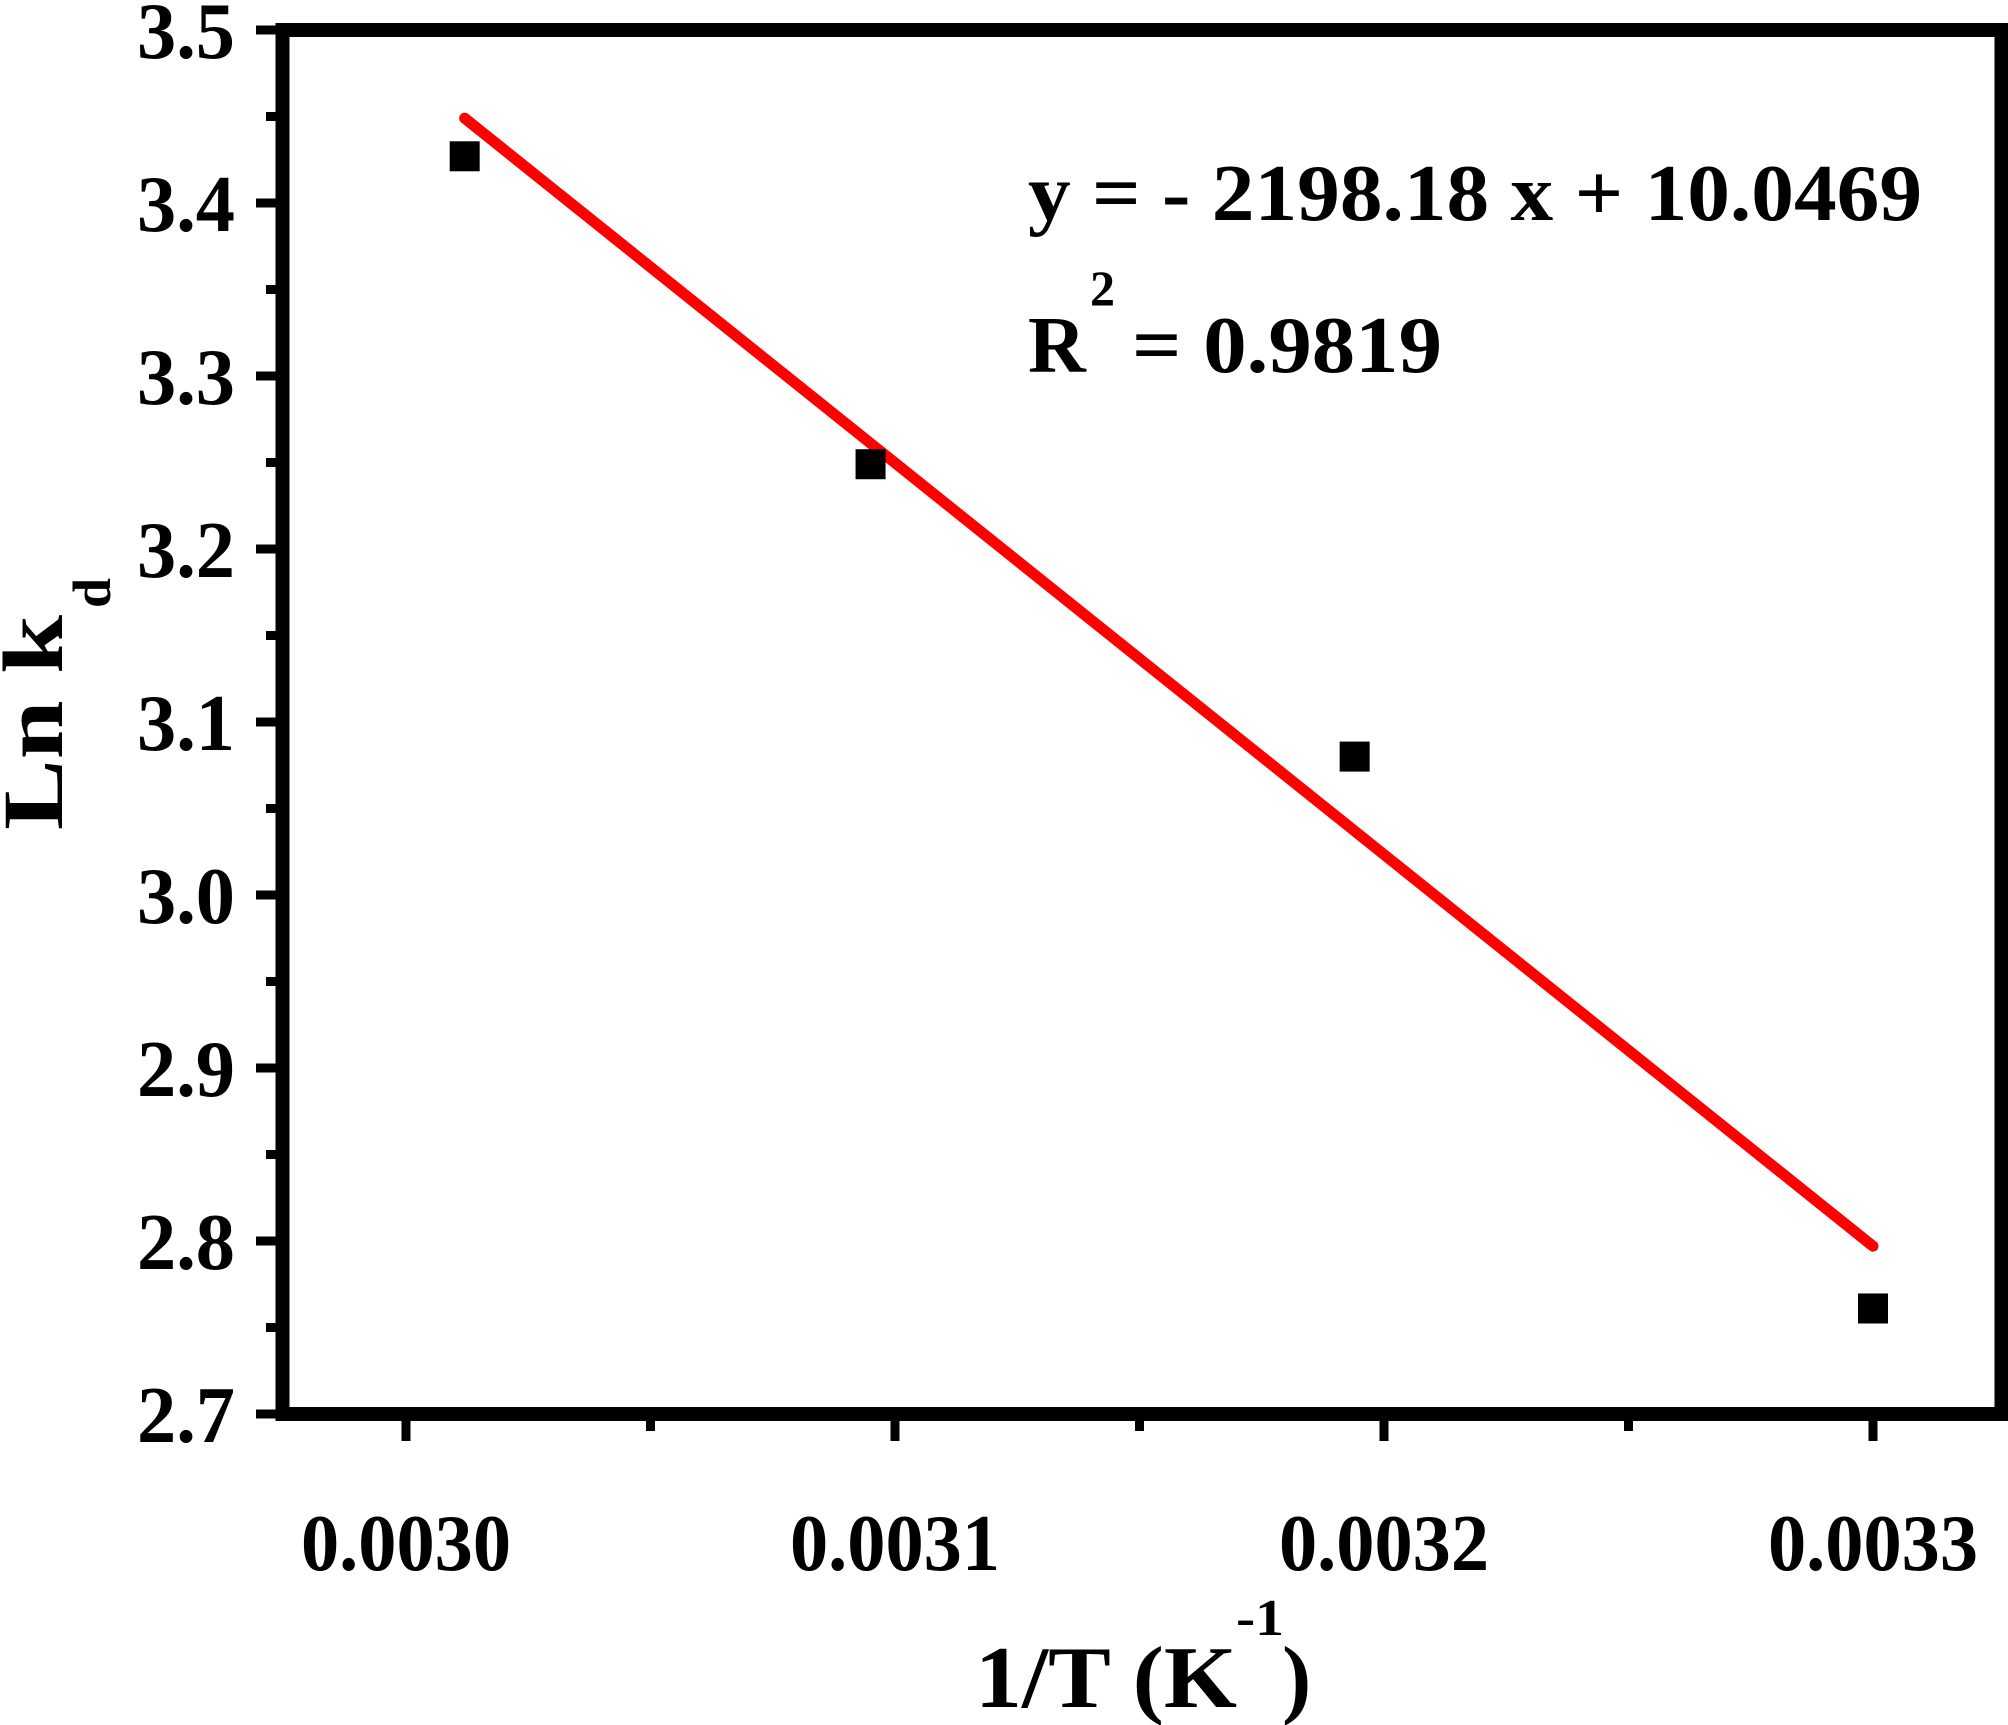  I want to click on x-axis-title-close-paren: ), so click(1296, 1677).